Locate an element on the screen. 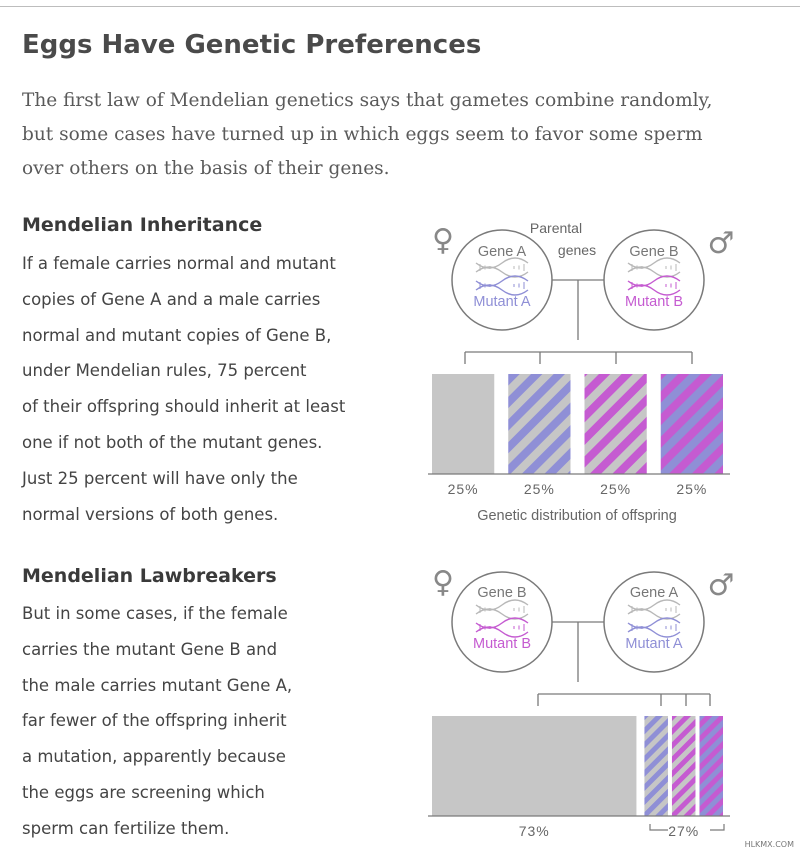 The width and height of the screenshot is (800, 853). female-gene-label: Gene A is located at coordinates (502, 252).